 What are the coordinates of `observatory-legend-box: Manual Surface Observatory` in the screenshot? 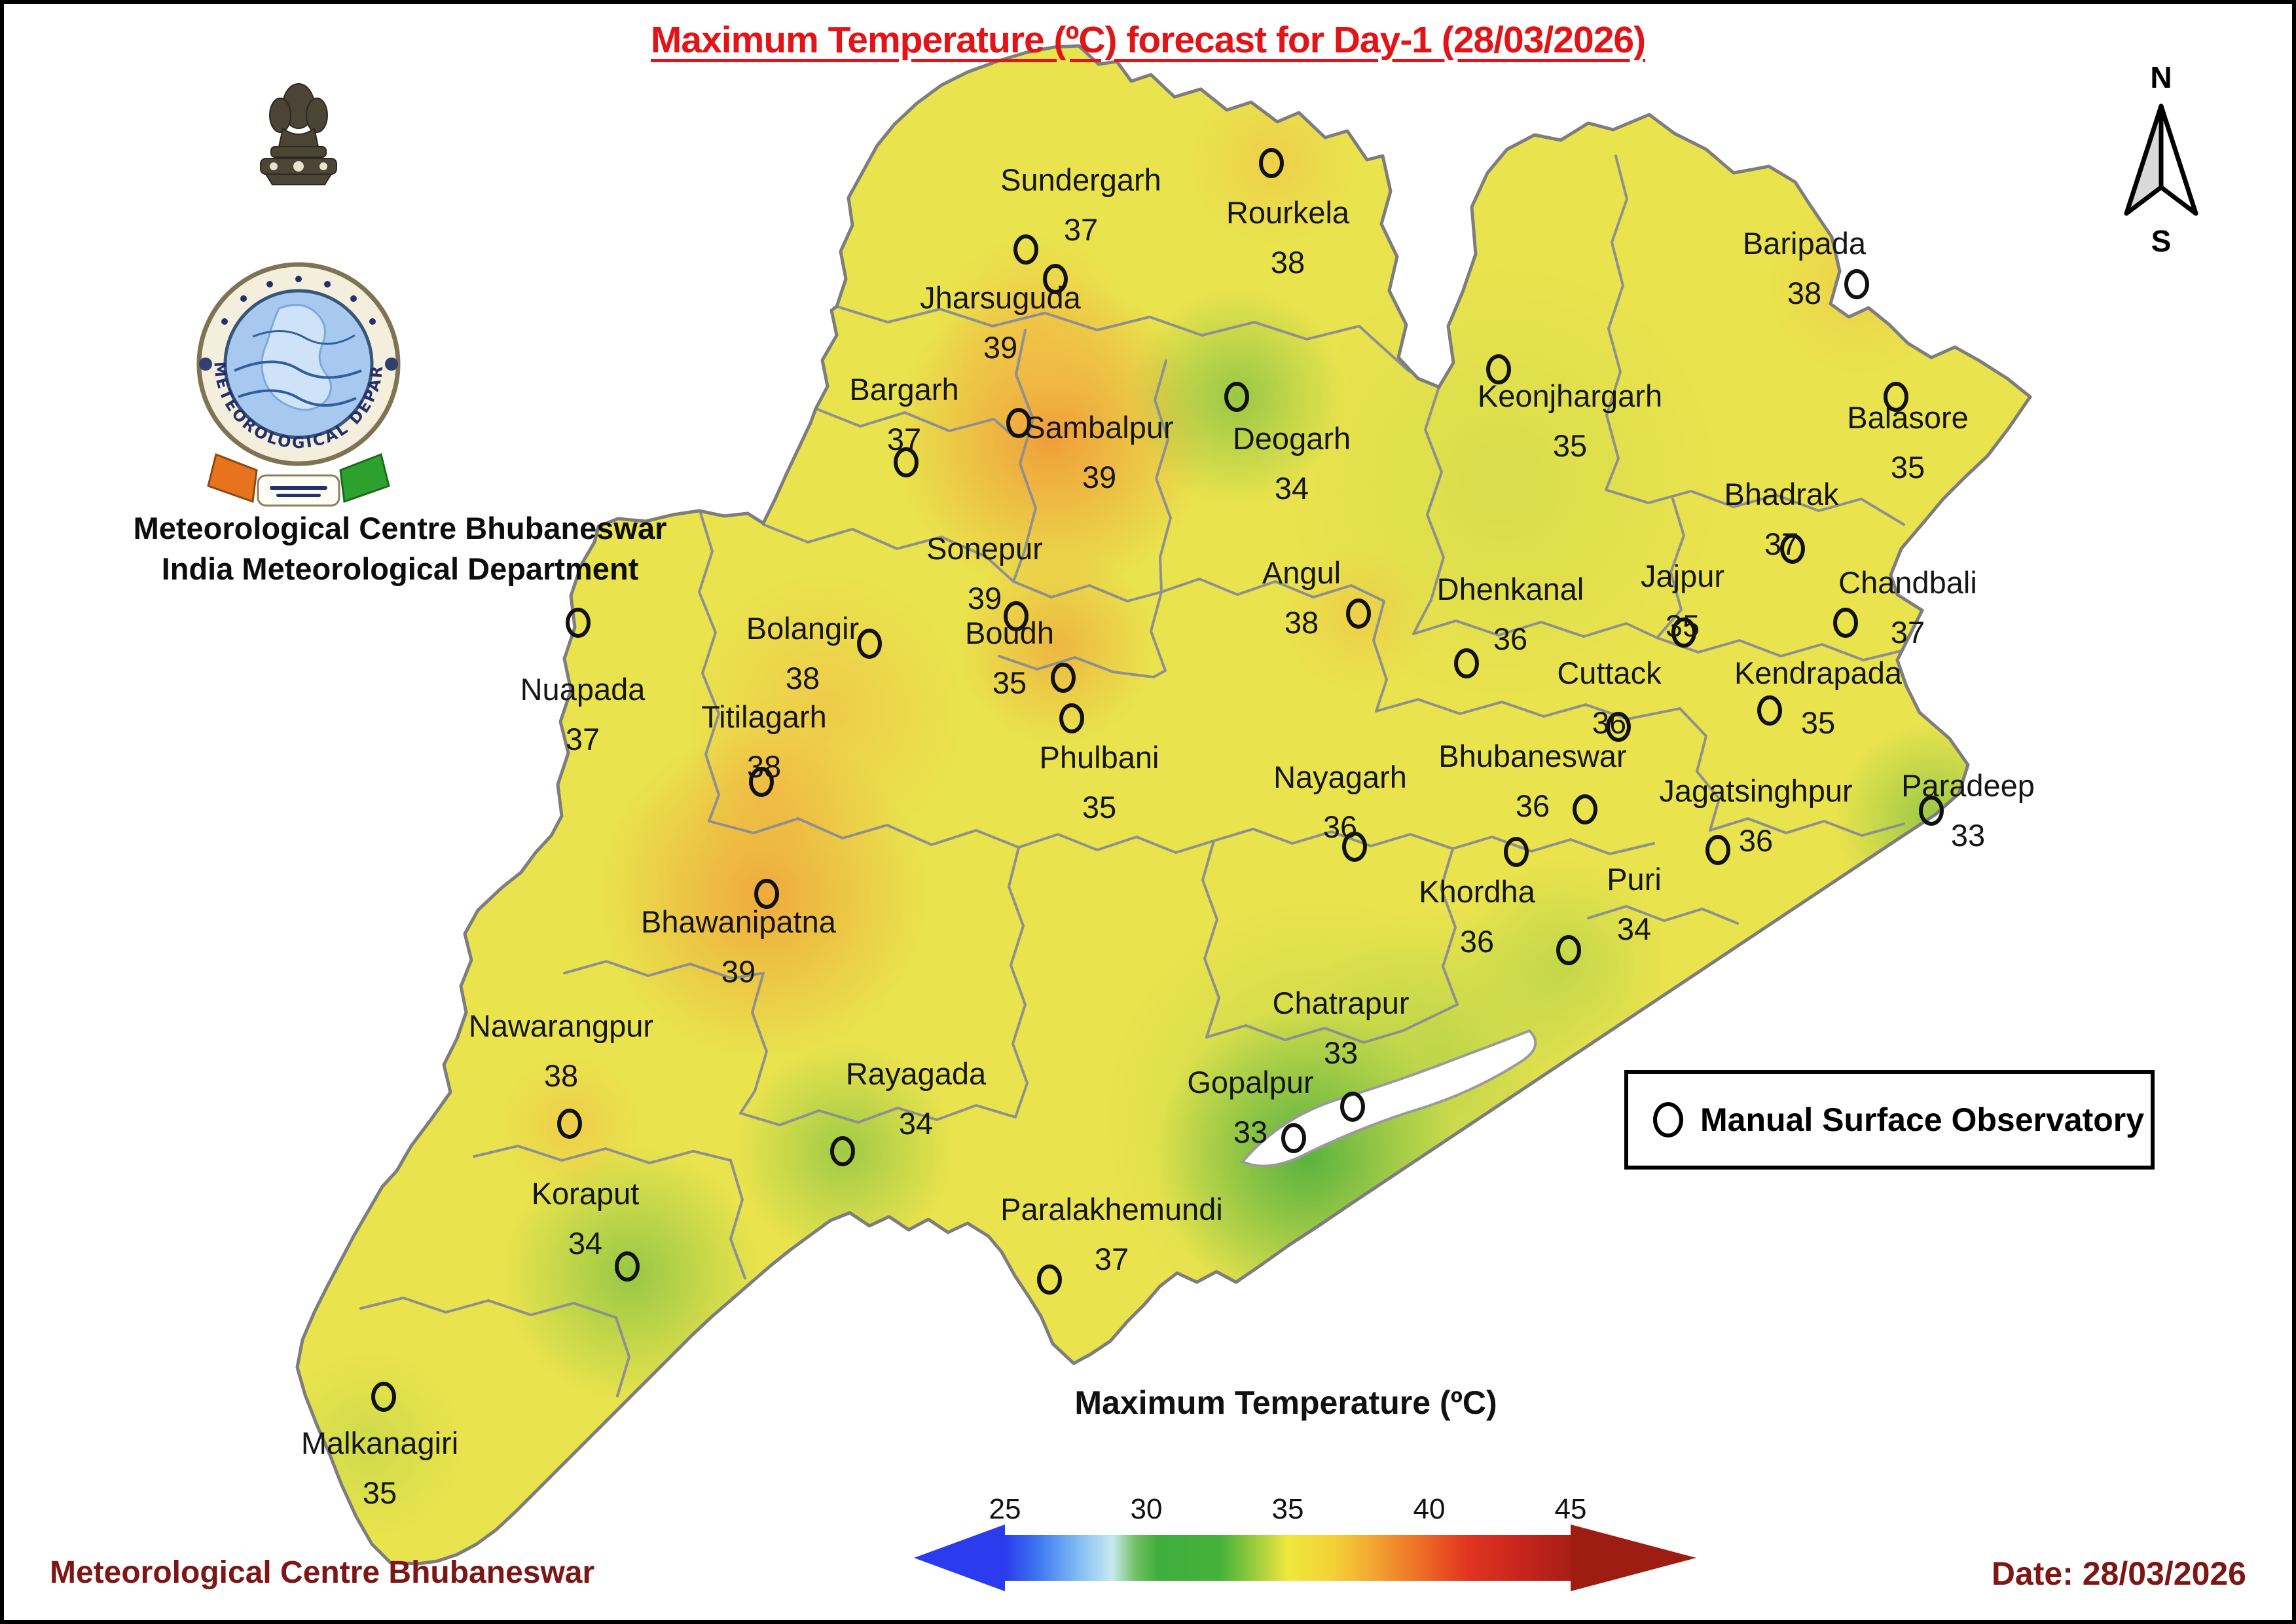 It's located at (1889, 1120).